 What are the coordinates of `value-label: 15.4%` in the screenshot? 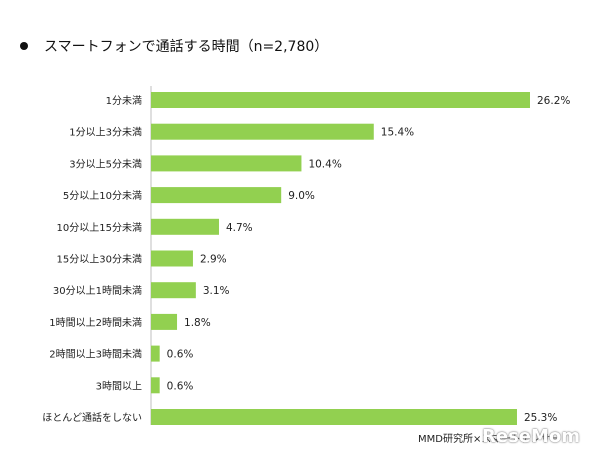 It's located at (397, 133).